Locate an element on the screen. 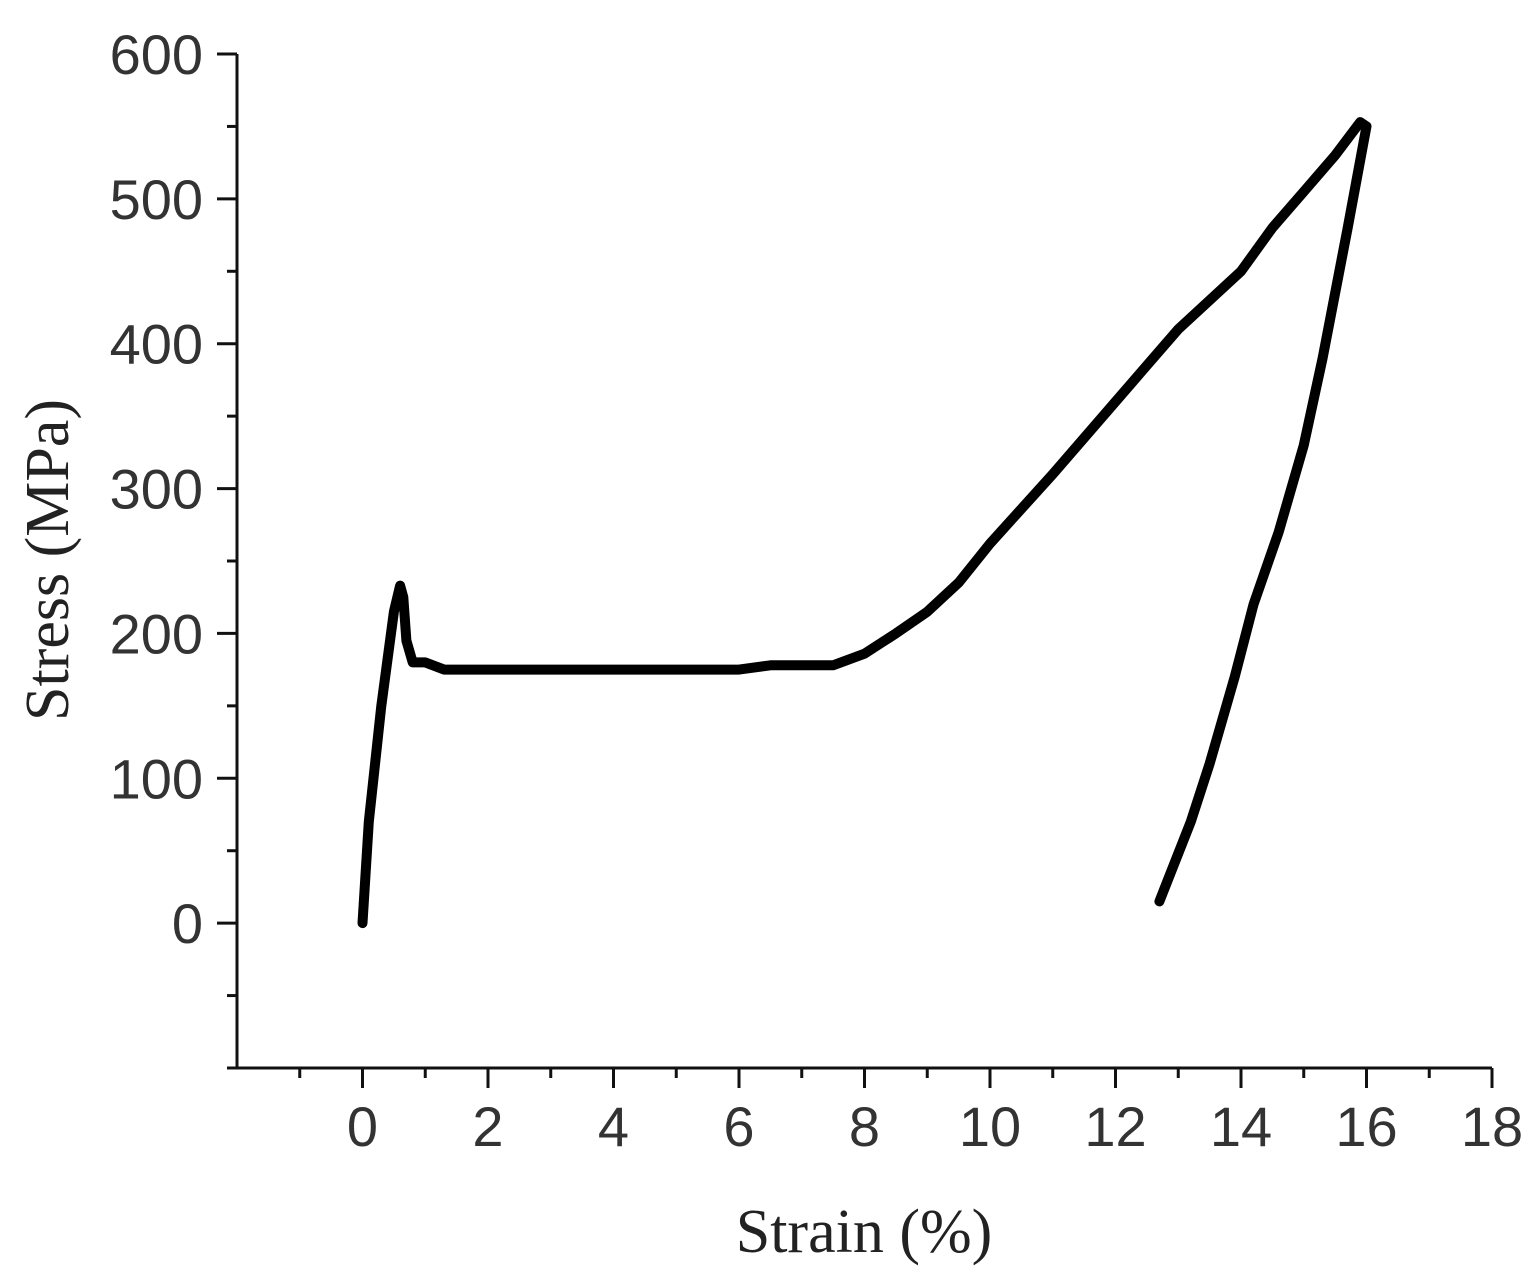  x-axis-title: Strain (%) is located at coordinates (864, 1232).